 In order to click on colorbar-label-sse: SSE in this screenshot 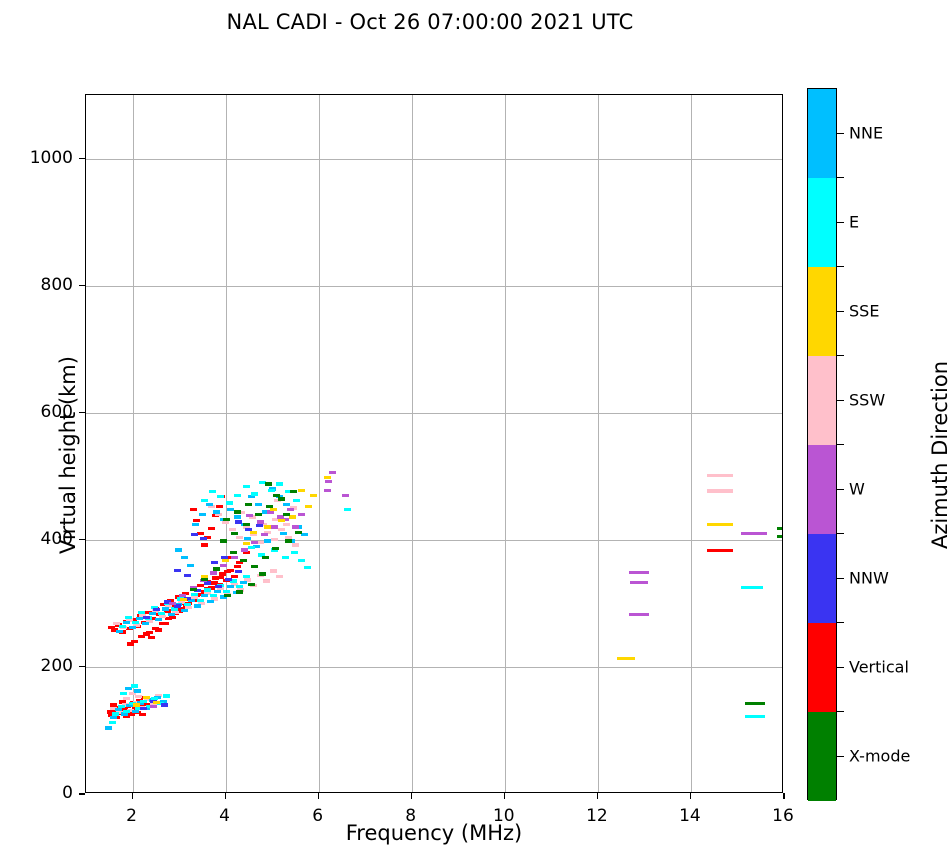, I will do `click(864, 310)`.